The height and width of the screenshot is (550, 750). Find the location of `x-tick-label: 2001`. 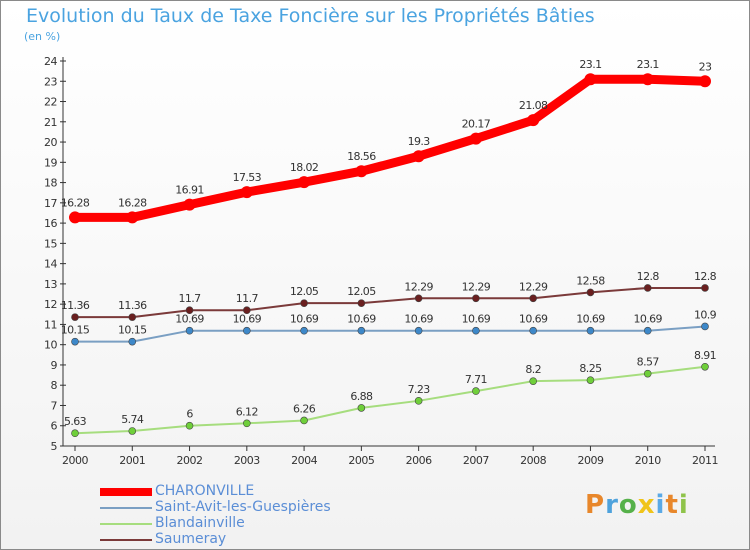

x-tick-label: 2001 is located at coordinates (132, 460).